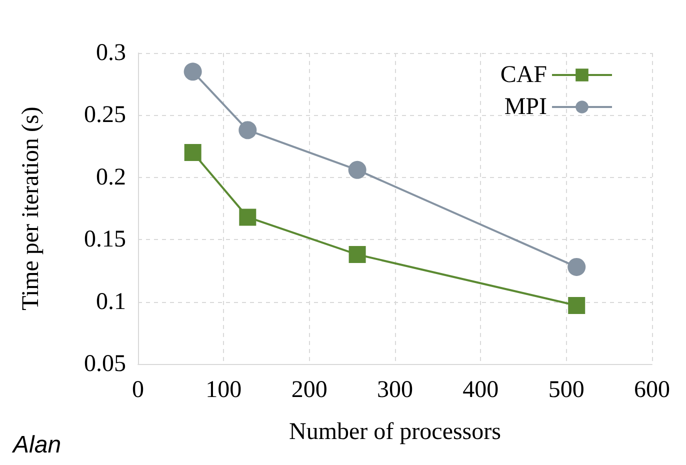 The height and width of the screenshot is (465, 686). What do you see at coordinates (111, 301) in the screenshot?
I see `y-tick-label: 0.1` at bounding box center [111, 301].